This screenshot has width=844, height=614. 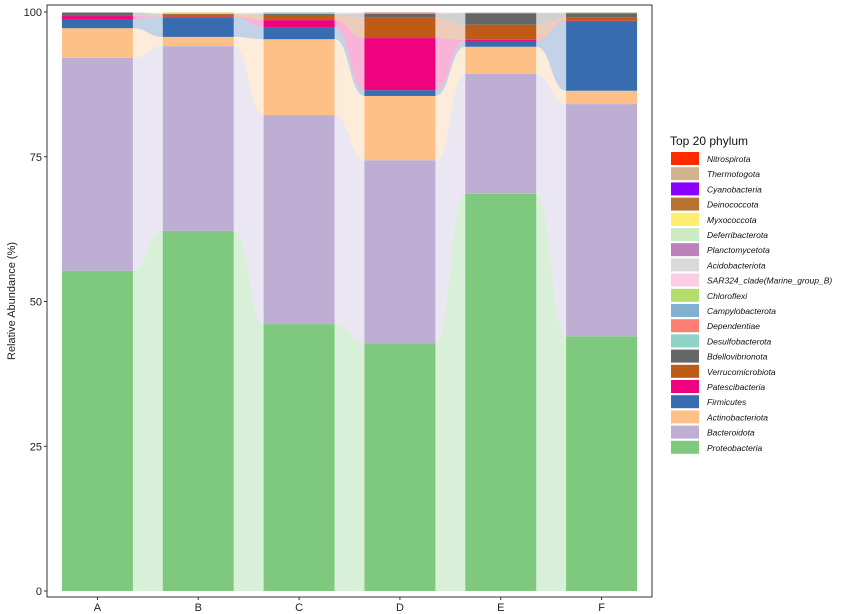 I want to click on bar-E-firmicutes, so click(x=501, y=43).